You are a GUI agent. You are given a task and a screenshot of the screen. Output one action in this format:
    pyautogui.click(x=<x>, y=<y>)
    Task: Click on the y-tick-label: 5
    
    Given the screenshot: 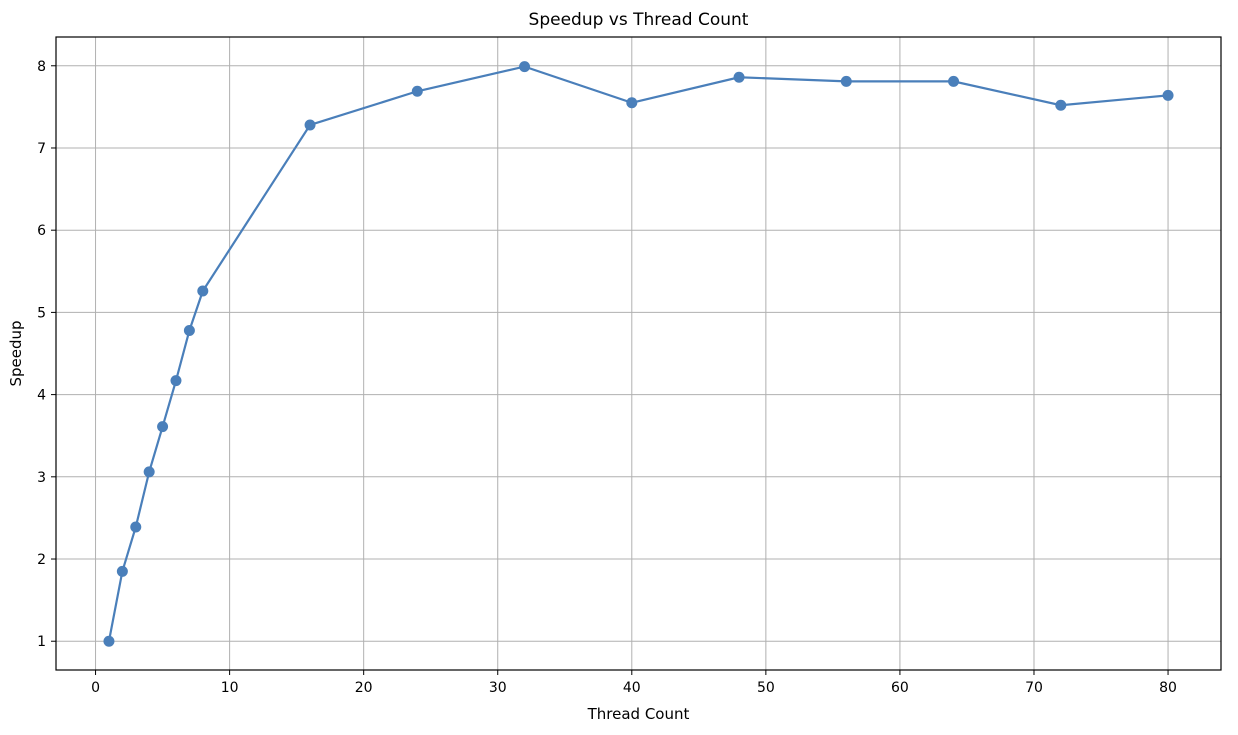 What is the action you would take?
    pyautogui.click(x=41, y=313)
    